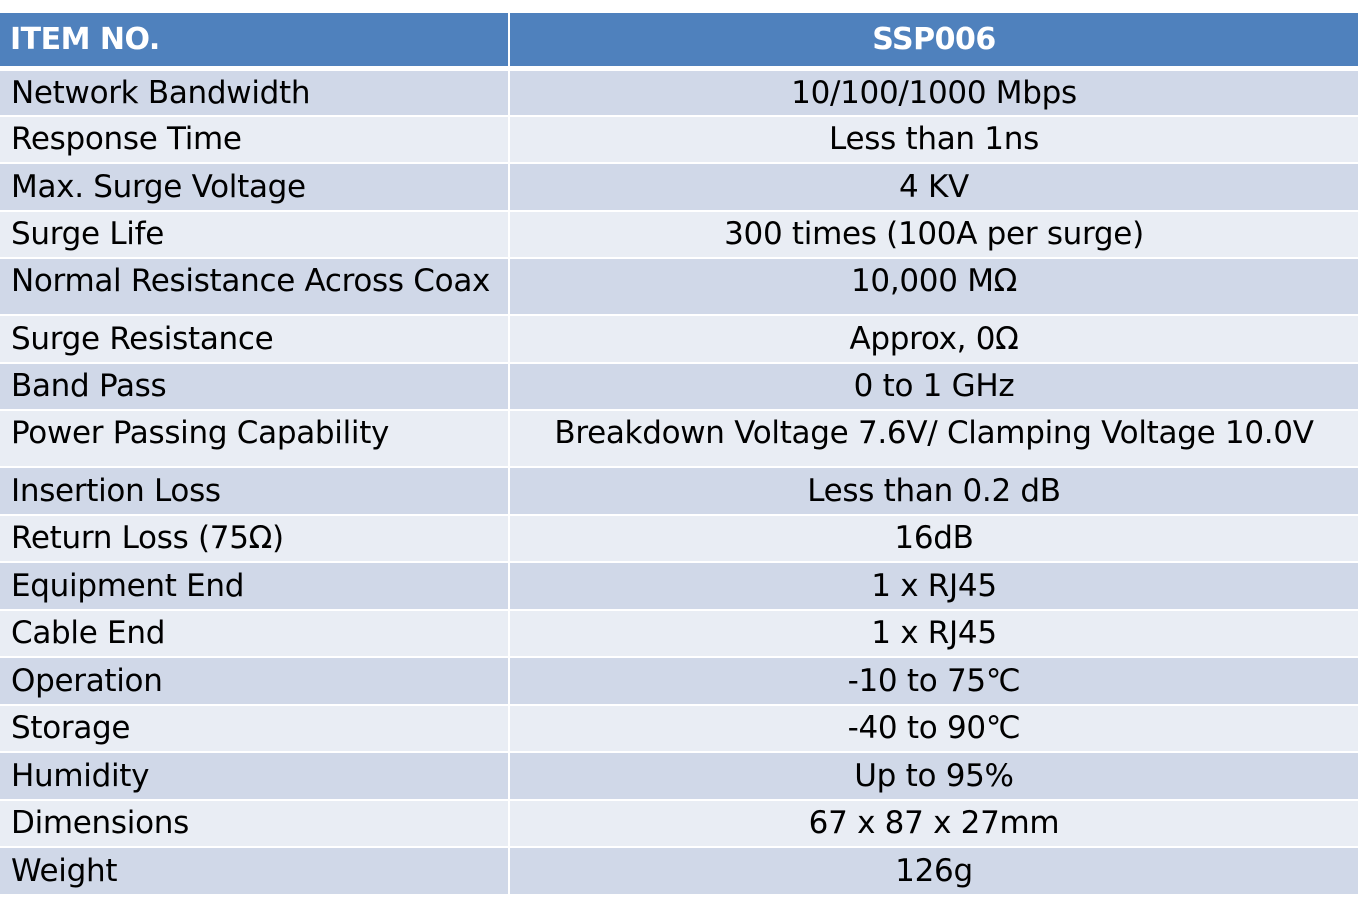 The image size is (1359, 920). What do you see at coordinates (255, 42) in the screenshot?
I see `header-item-no: ITEM NO.` at bounding box center [255, 42].